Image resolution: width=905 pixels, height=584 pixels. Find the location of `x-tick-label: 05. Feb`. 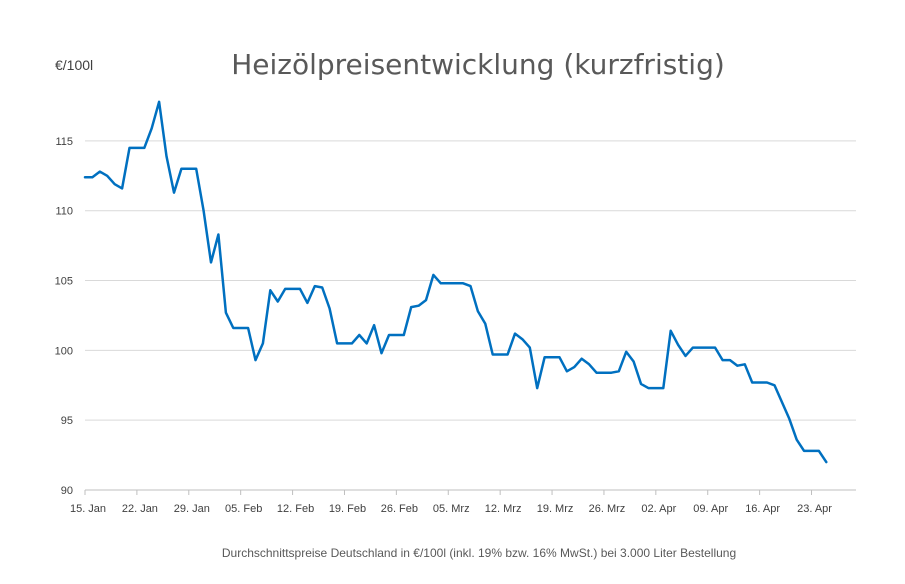

x-tick-label: 05. Feb is located at coordinates (243, 509).